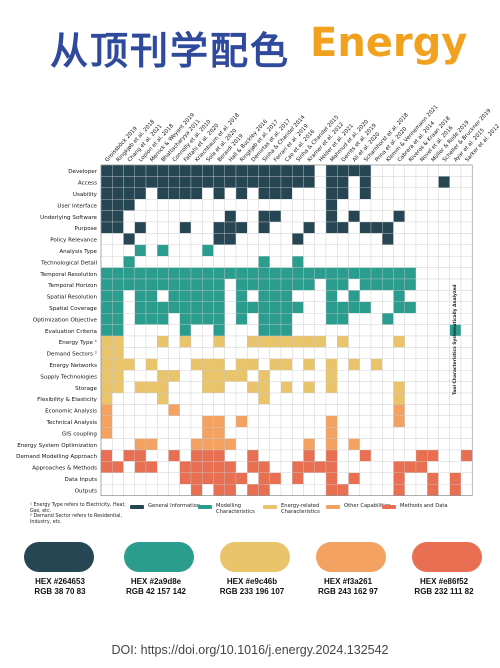 This screenshot has width=500, height=668. What do you see at coordinates (348, 591) in the screenshot?
I see `palette-rgb-4: RGB 243 162 97` at bounding box center [348, 591].